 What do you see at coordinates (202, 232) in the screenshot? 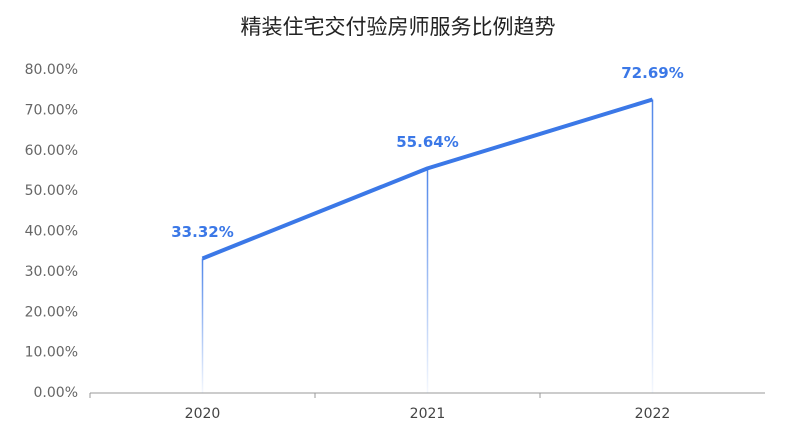
I see `data-label: 33.32%` at bounding box center [202, 232].